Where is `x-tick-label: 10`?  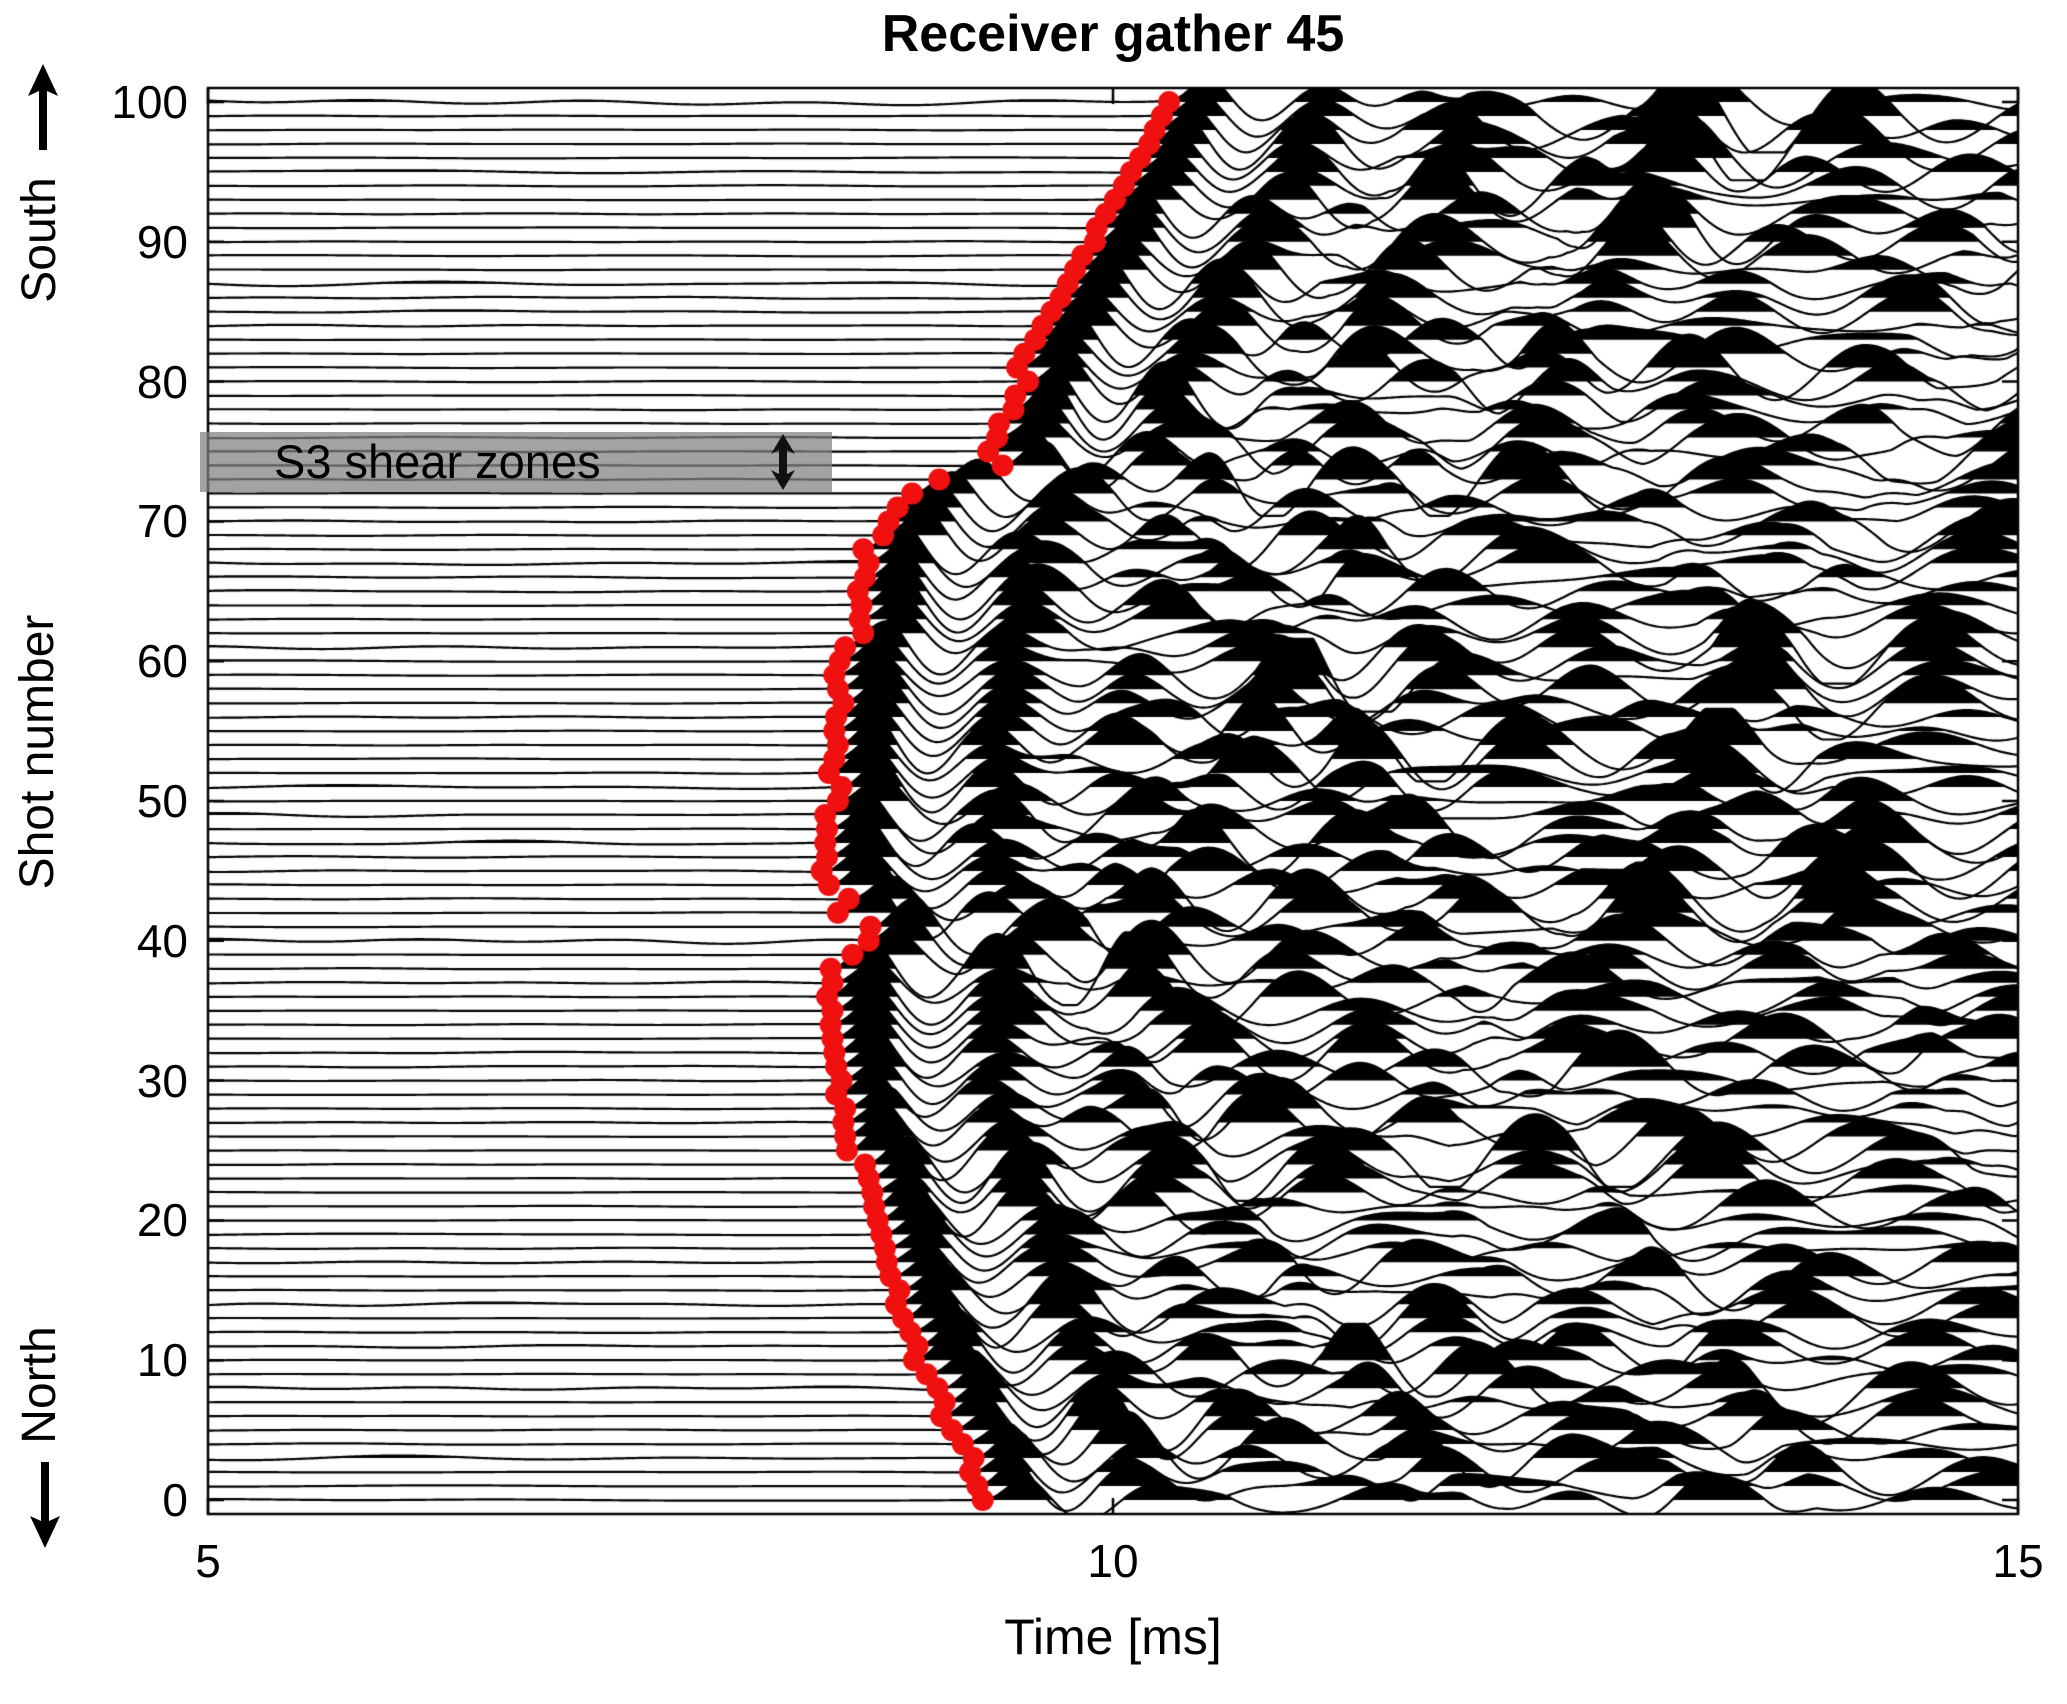
x-tick-label: 10 is located at coordinates (1113, 1561).